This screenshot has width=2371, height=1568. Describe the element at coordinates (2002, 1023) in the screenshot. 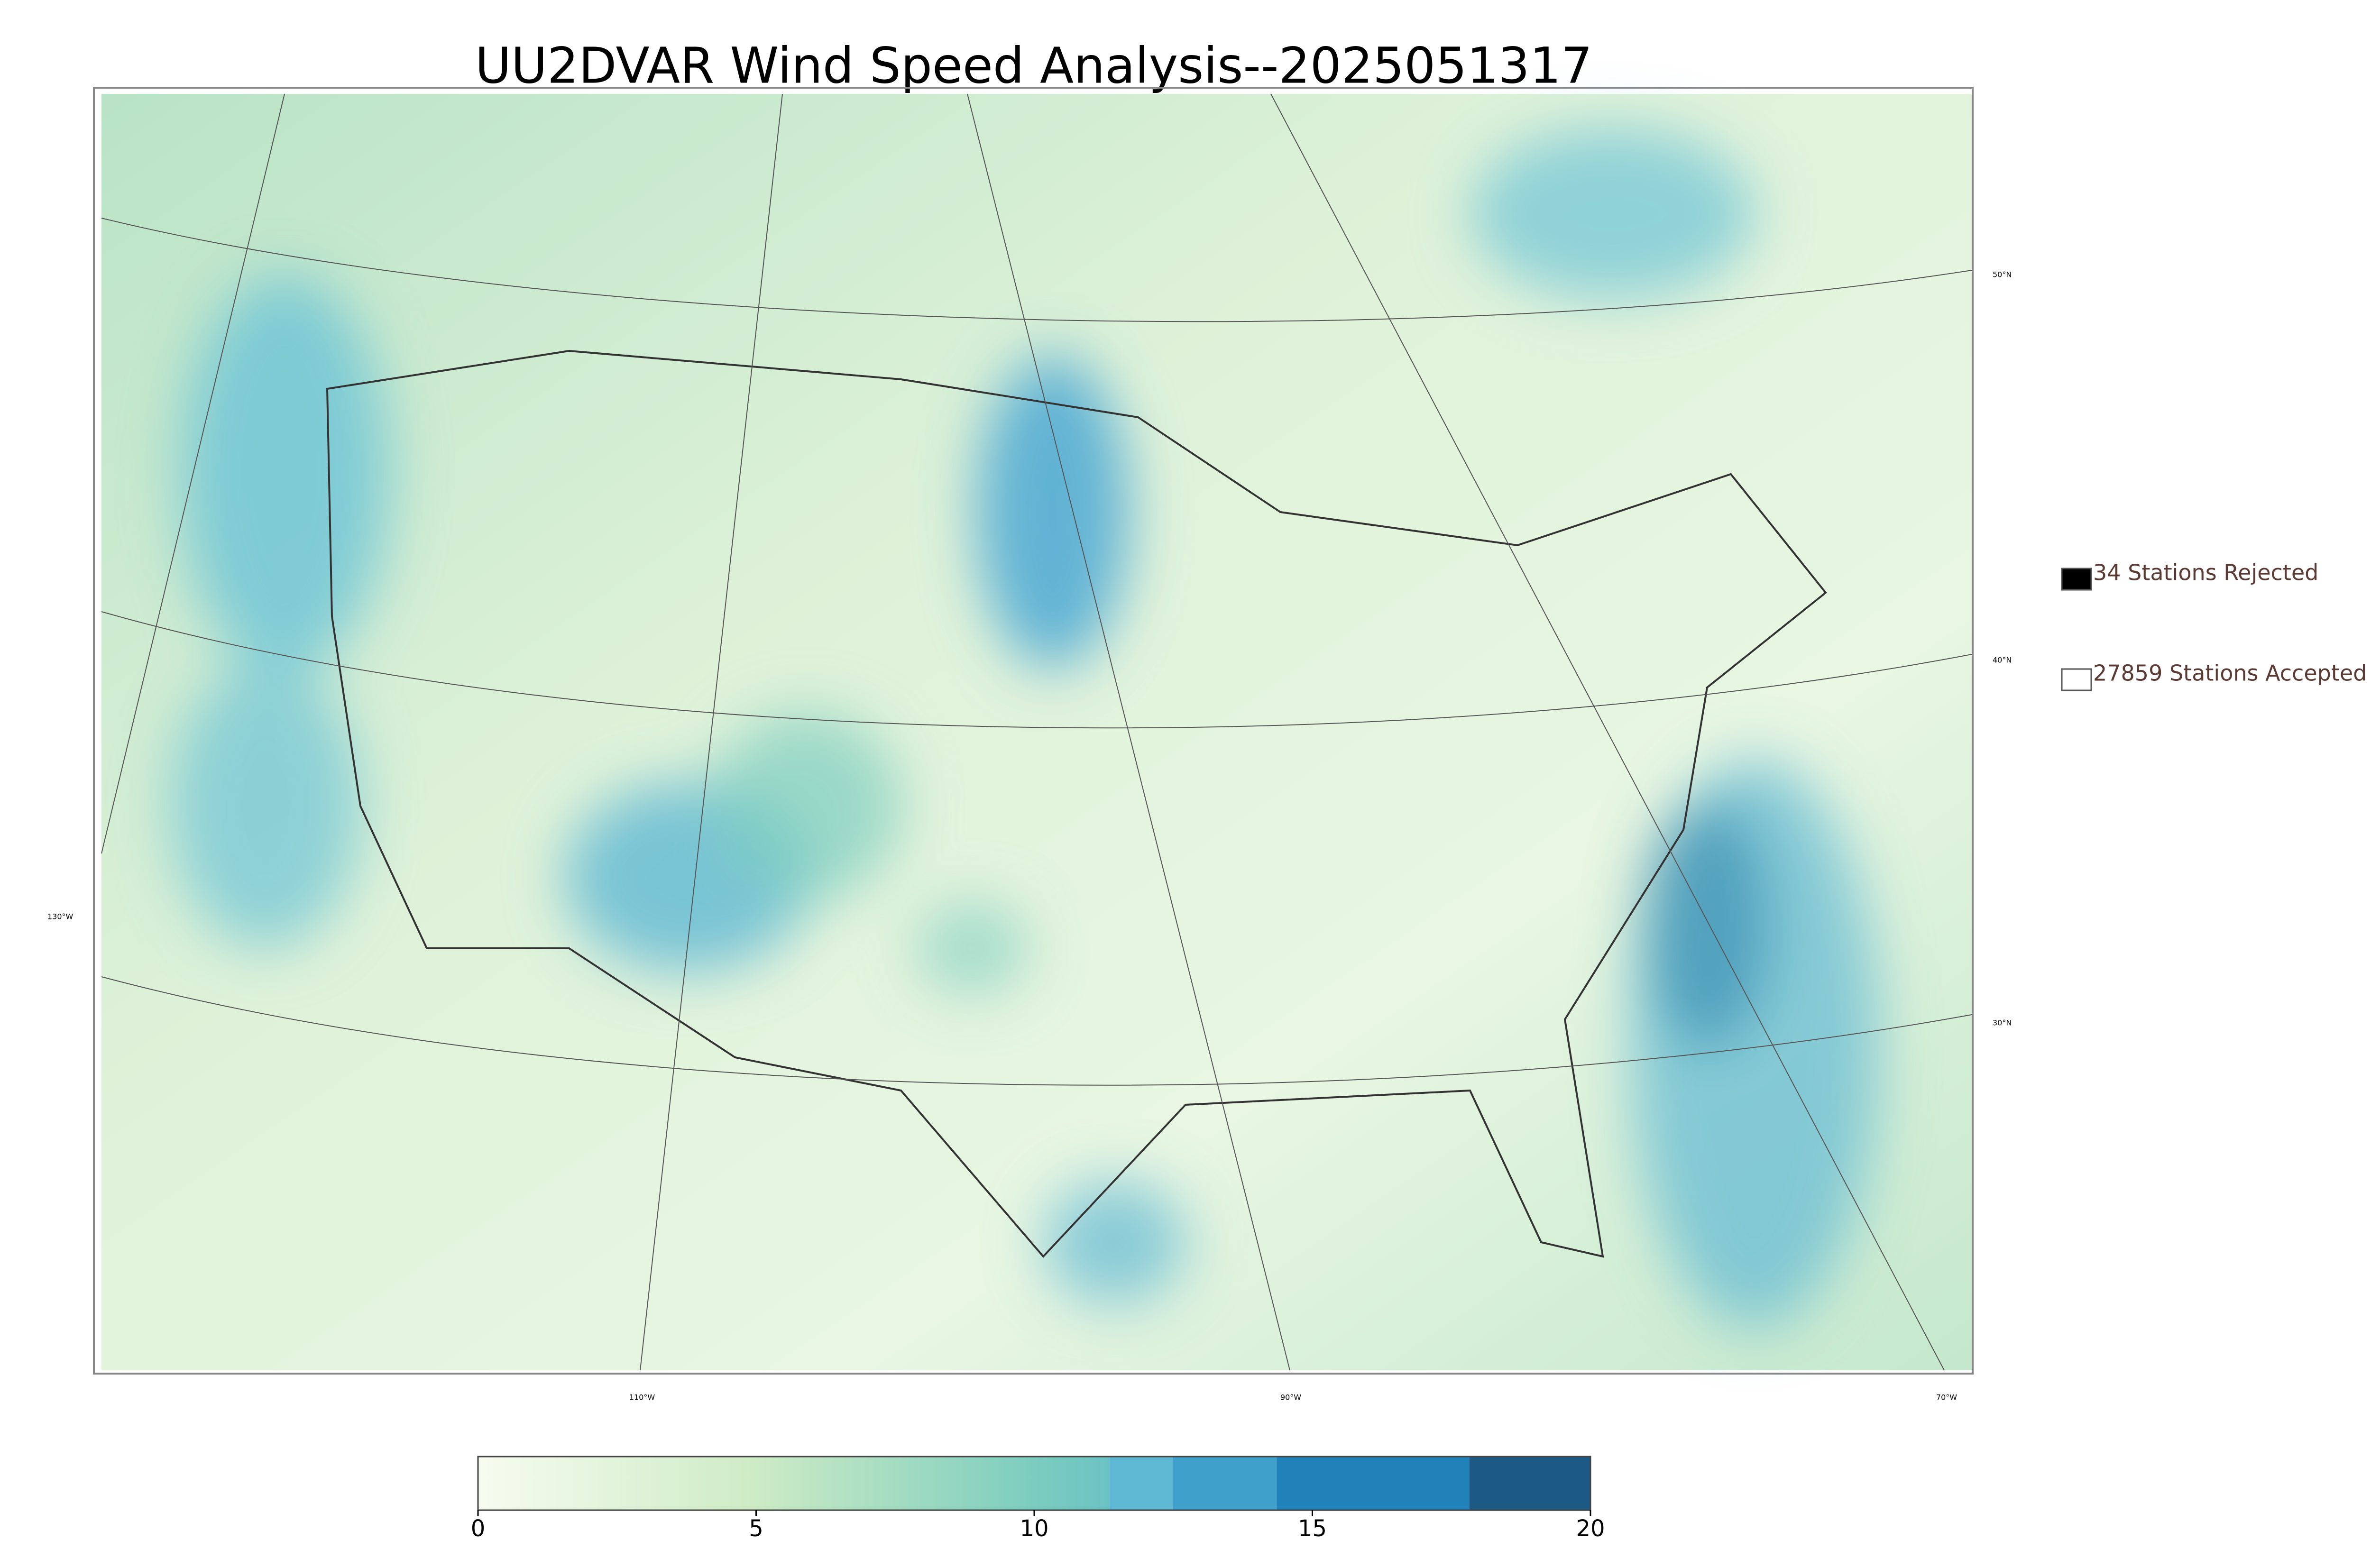

I see `lat-label: 30°N` at that location.